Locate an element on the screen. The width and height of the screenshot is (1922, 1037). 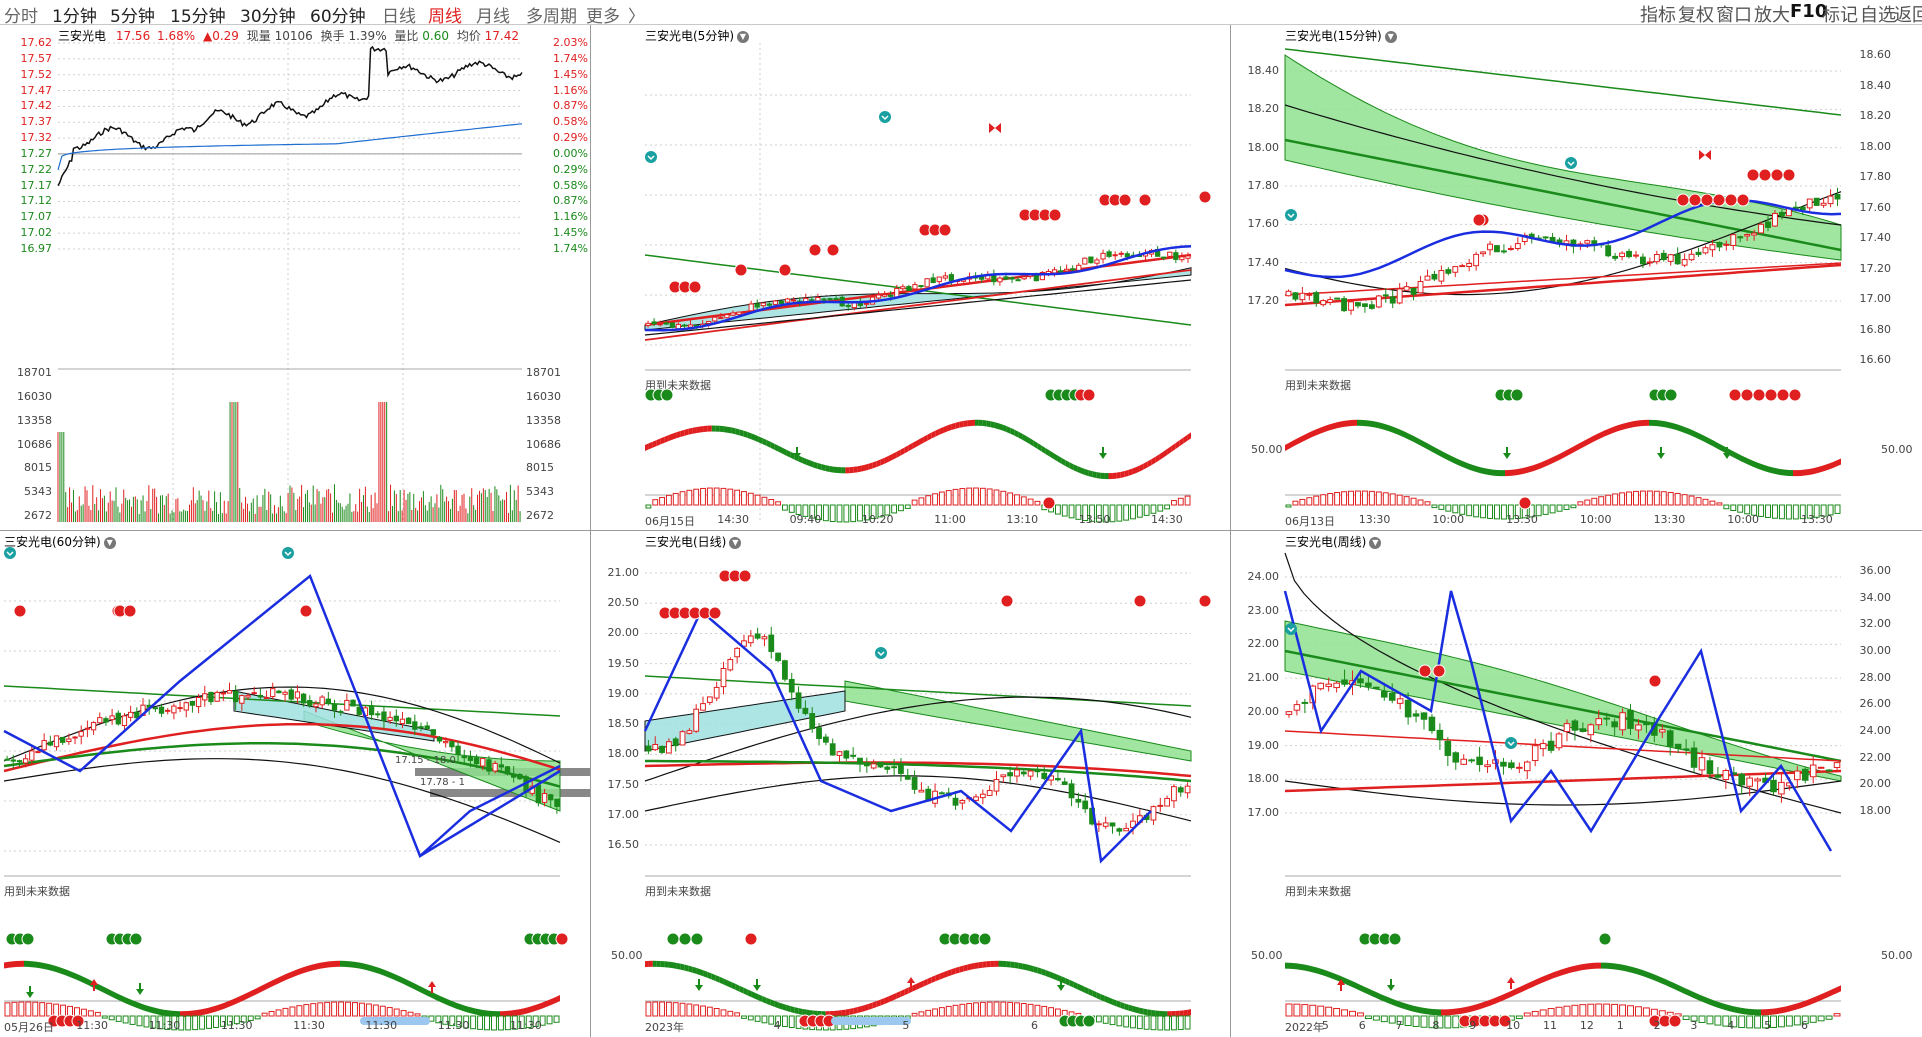
period-daily: 日线 is located at coordinates (399, 17).